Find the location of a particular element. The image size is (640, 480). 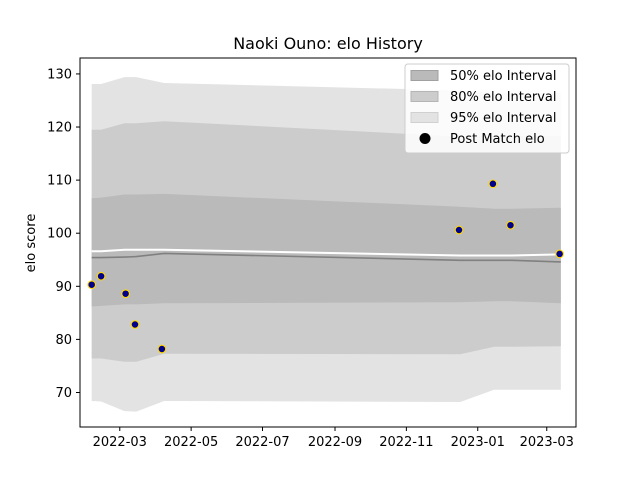

y-tick-label: 100 is located at coordinates (59, 234).